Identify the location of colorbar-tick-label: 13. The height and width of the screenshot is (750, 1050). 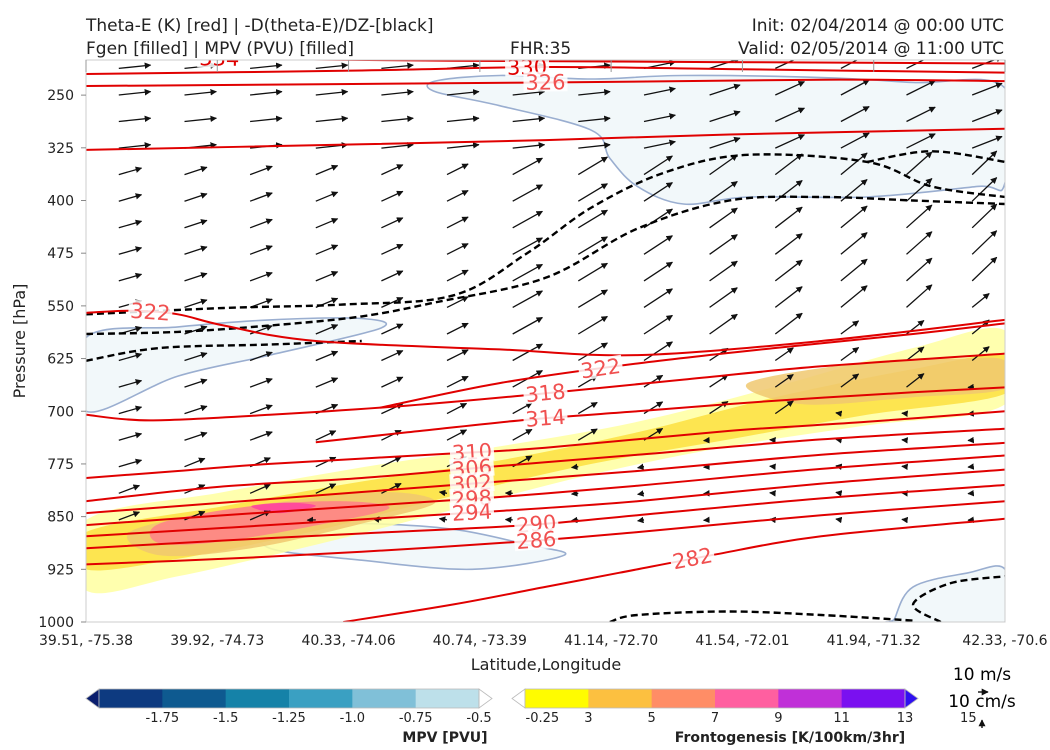
(905, 718).